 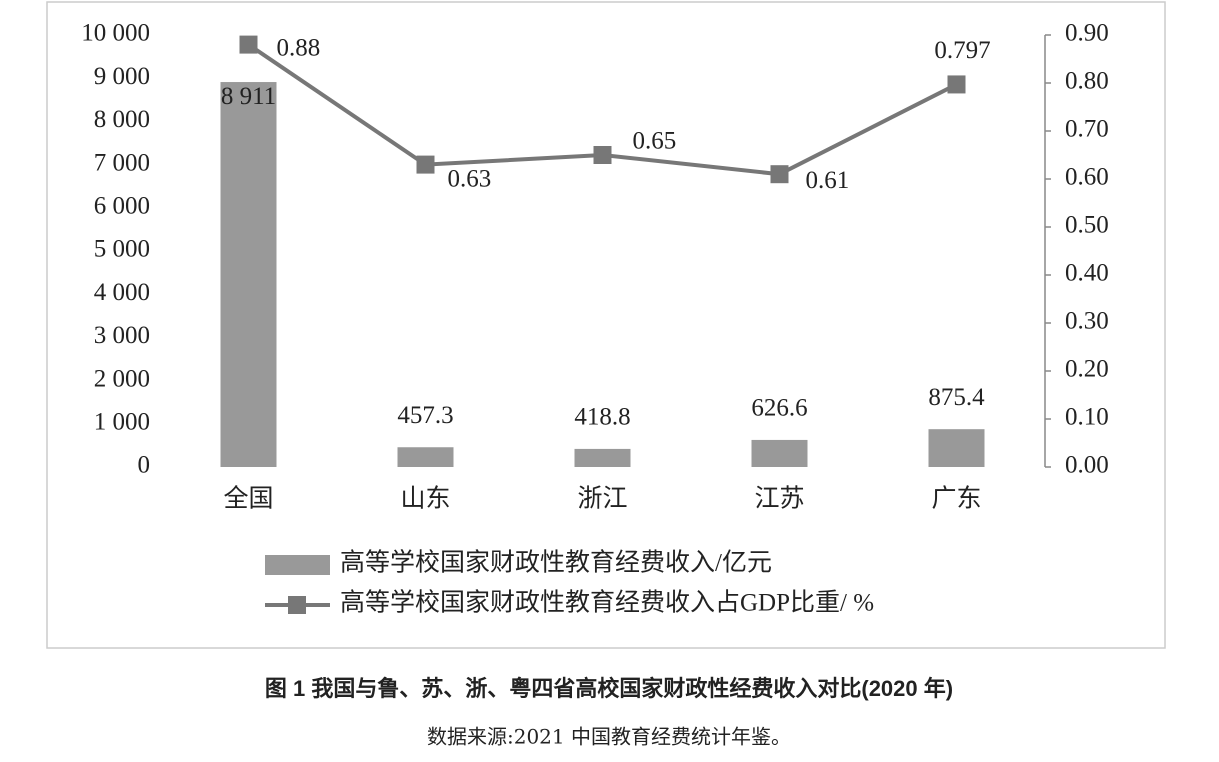 I want to click on line-value-label: 0.88, so click(x=299, y=47).